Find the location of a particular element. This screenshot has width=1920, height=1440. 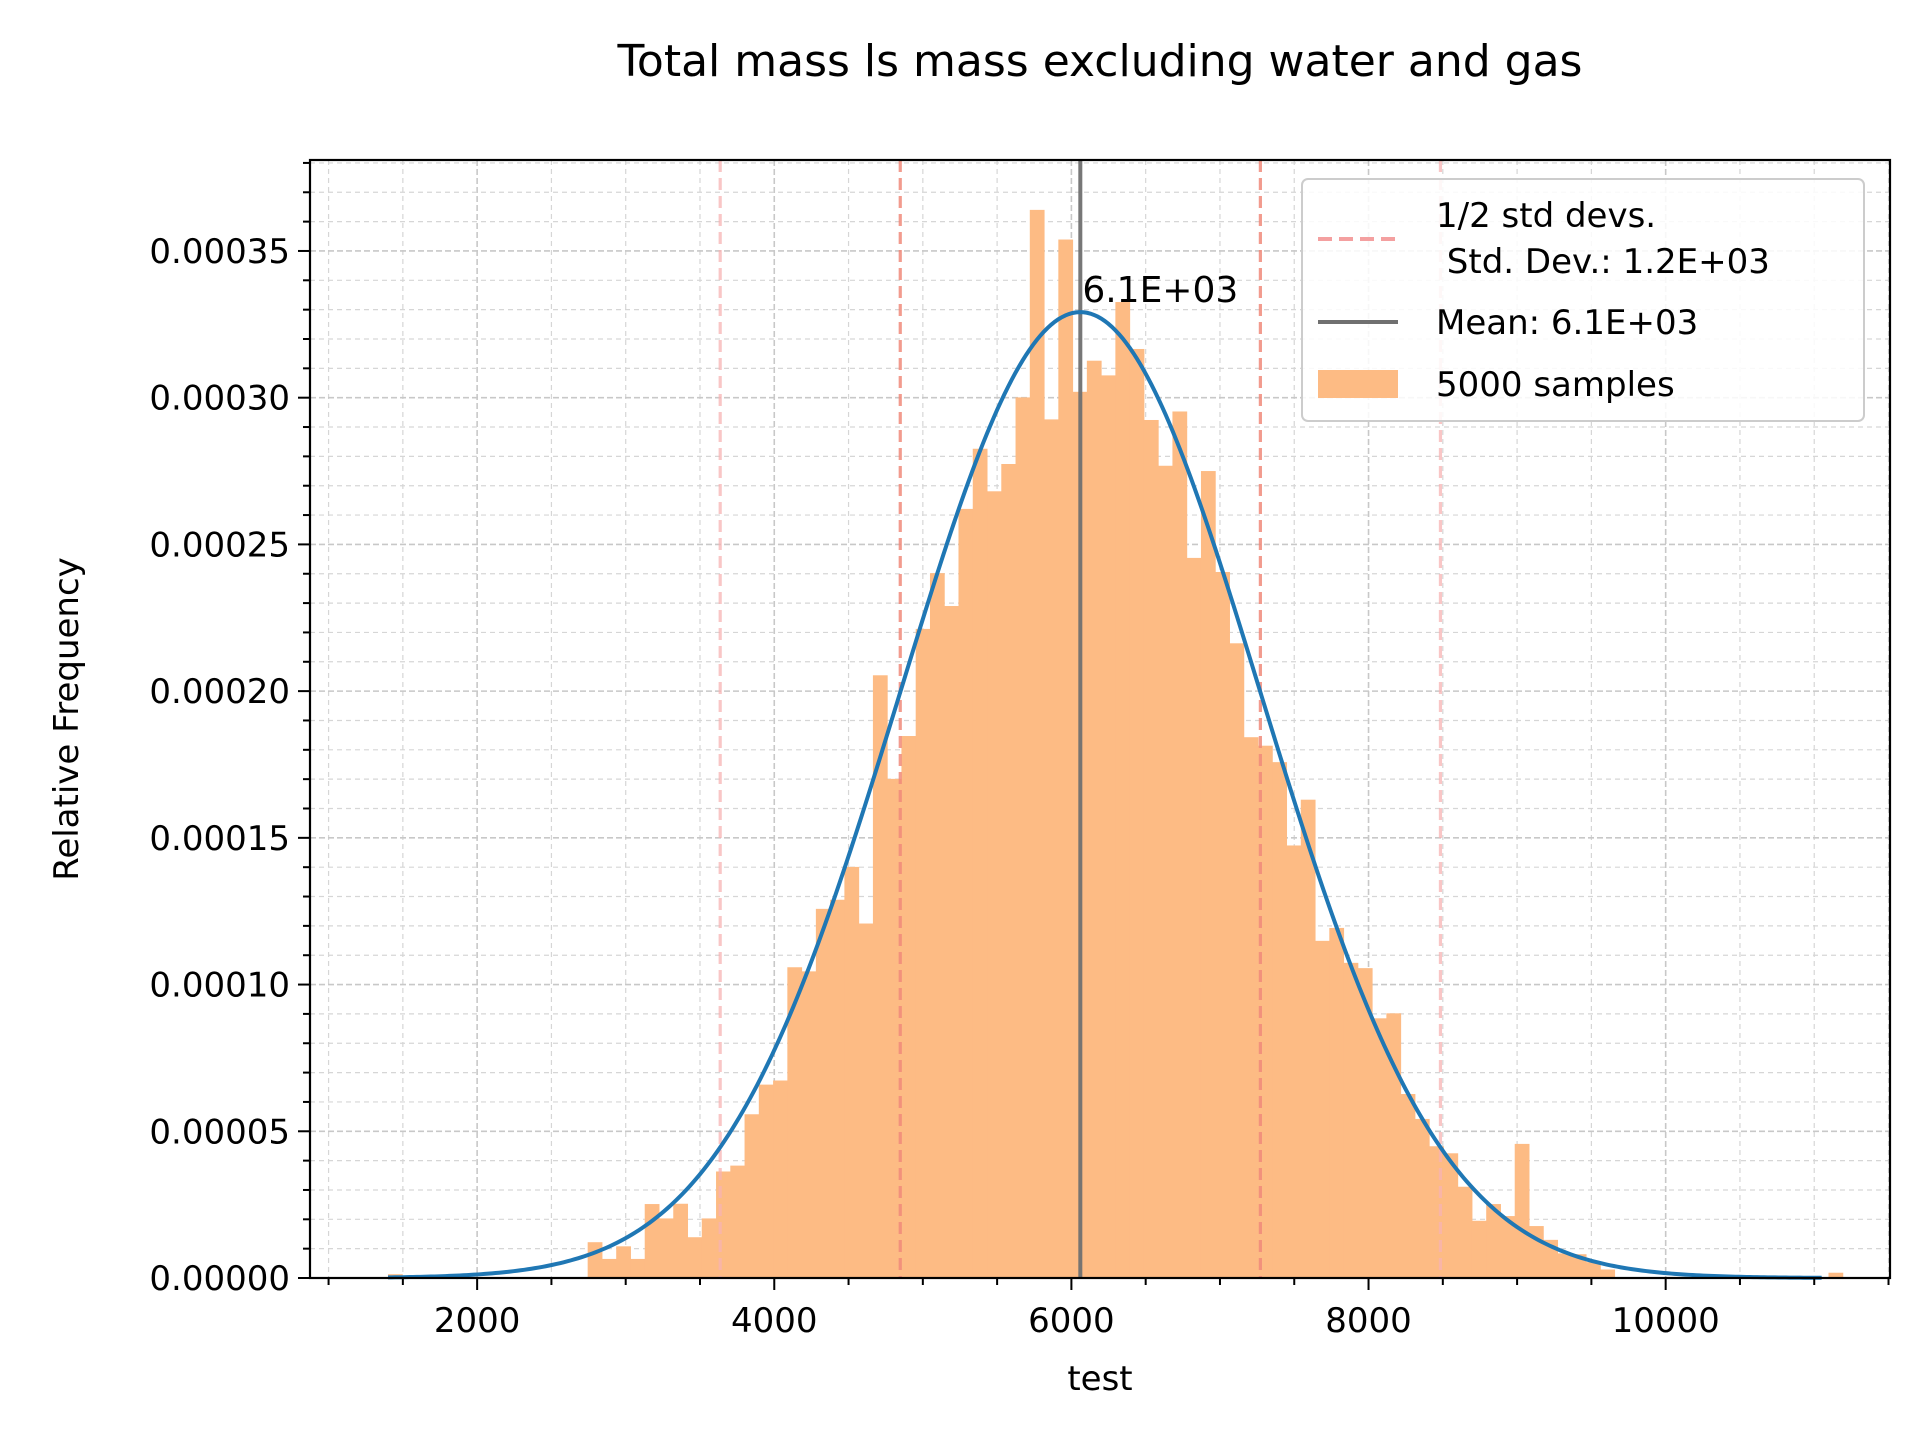

x-tick-label: 8000 is located at coordinates (1368, 1321).